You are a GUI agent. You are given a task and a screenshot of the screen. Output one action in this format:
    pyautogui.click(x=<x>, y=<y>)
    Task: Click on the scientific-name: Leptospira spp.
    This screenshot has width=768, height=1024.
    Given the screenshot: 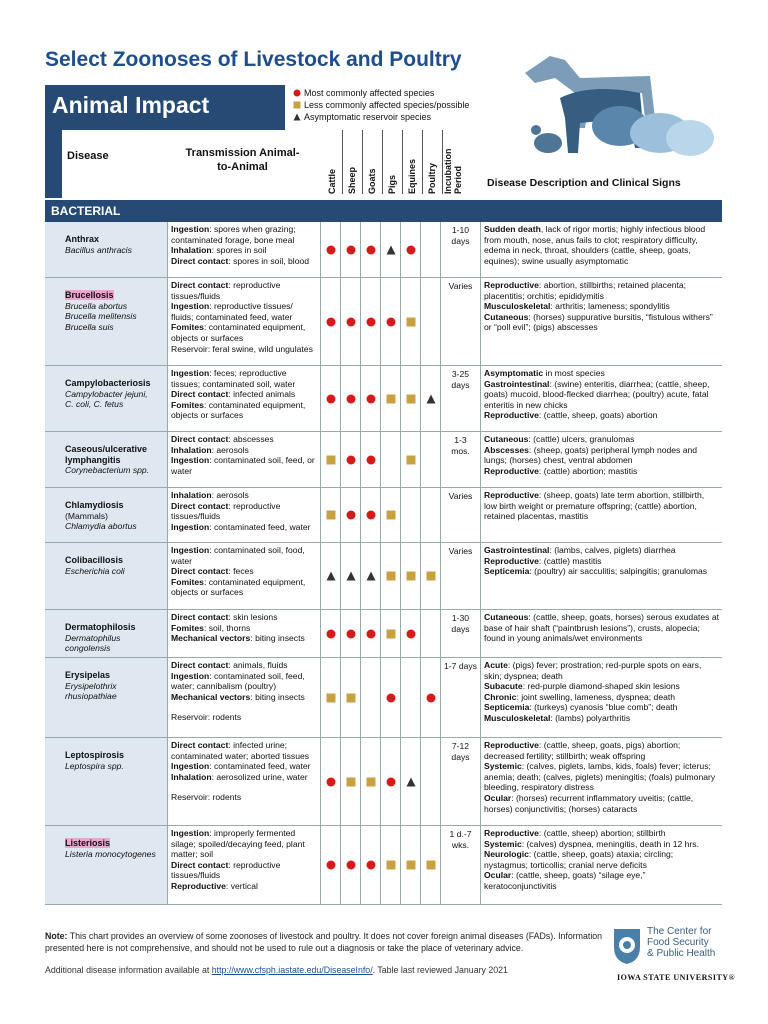 What is the action you would take?
    pyautogui.click(x=94, y=765)
    